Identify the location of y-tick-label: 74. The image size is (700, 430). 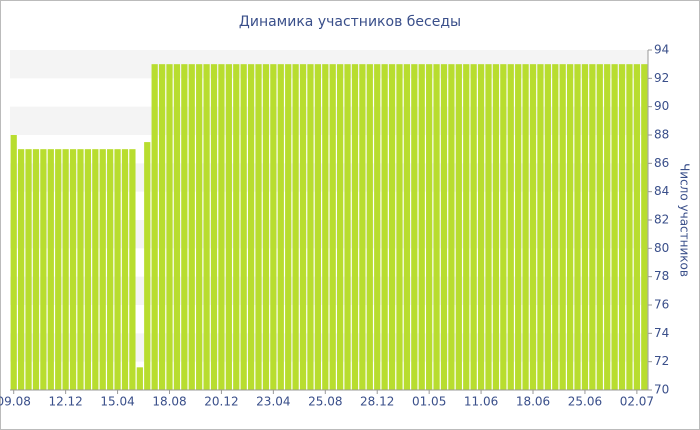
(661, 333).